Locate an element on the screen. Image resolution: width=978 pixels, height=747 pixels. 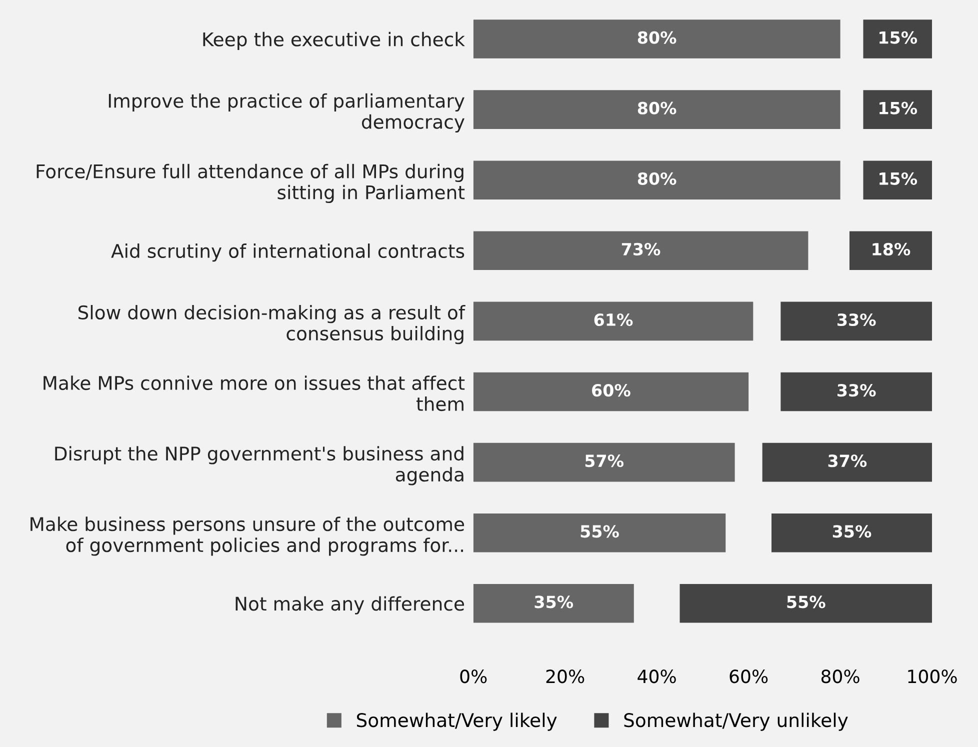
text: 60% is located at coordinates (611, 390).